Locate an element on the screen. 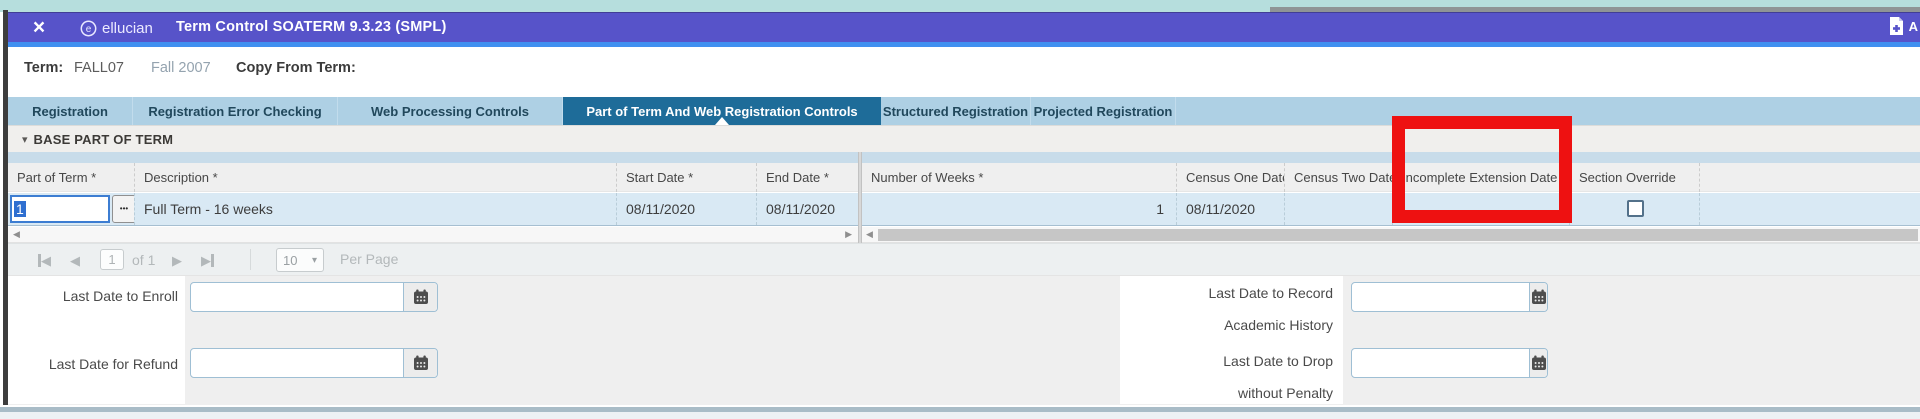  add-document-icon is located at coordinates (1896, 26).